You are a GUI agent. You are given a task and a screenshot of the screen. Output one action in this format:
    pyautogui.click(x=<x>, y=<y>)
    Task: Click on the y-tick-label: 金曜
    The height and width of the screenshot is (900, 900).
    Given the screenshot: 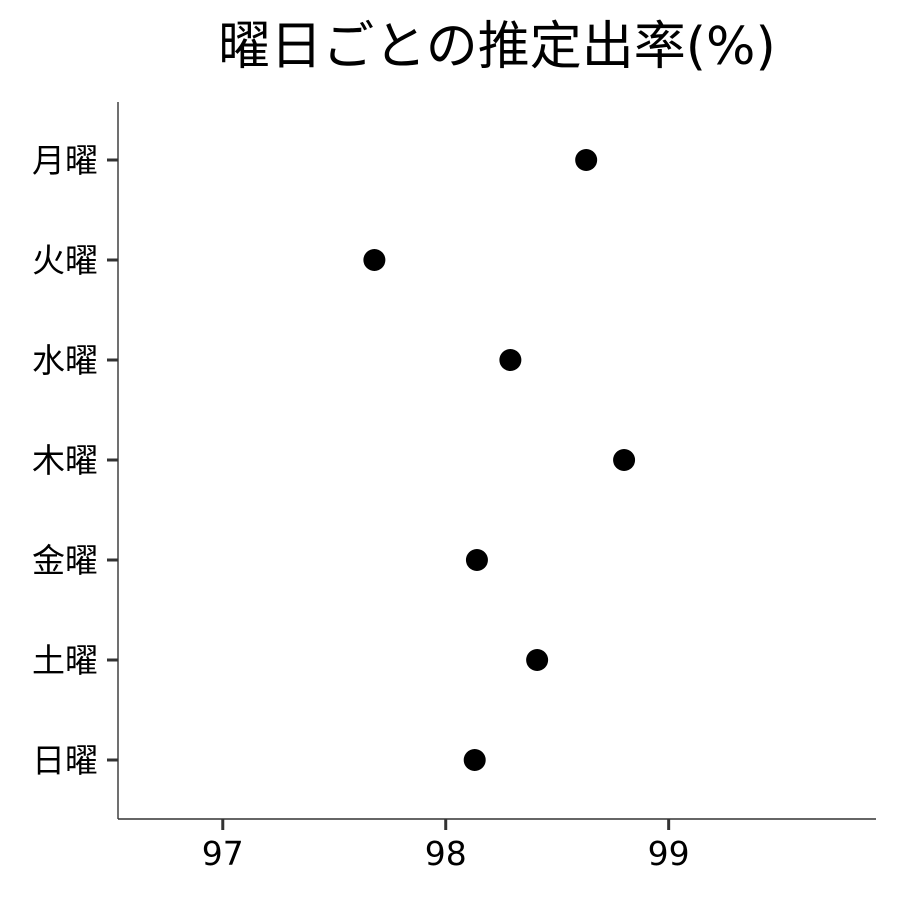 What is the action you would take?
    pyautogui.click(x=65, y=560)
    